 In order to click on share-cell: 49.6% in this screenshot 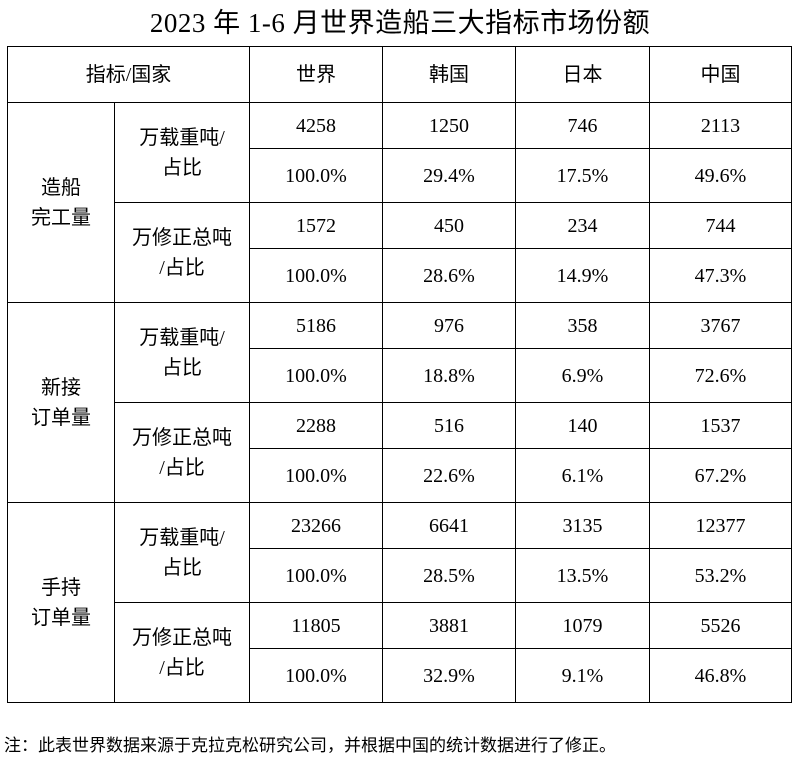, I will do `click(720, 175)`.